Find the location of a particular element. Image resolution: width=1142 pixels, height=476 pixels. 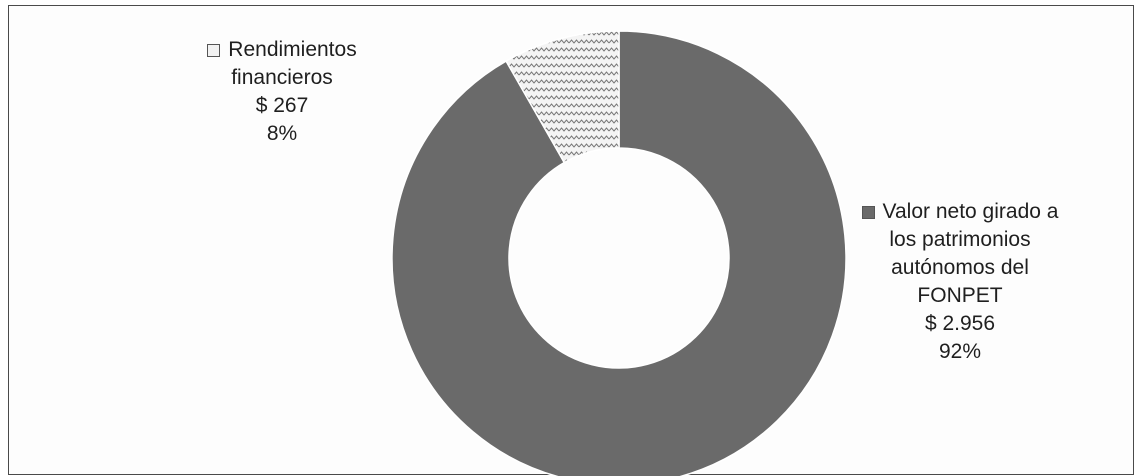

slice-label-rendimientos-line-1: Rendimientos is located at coordinates (282, 50).